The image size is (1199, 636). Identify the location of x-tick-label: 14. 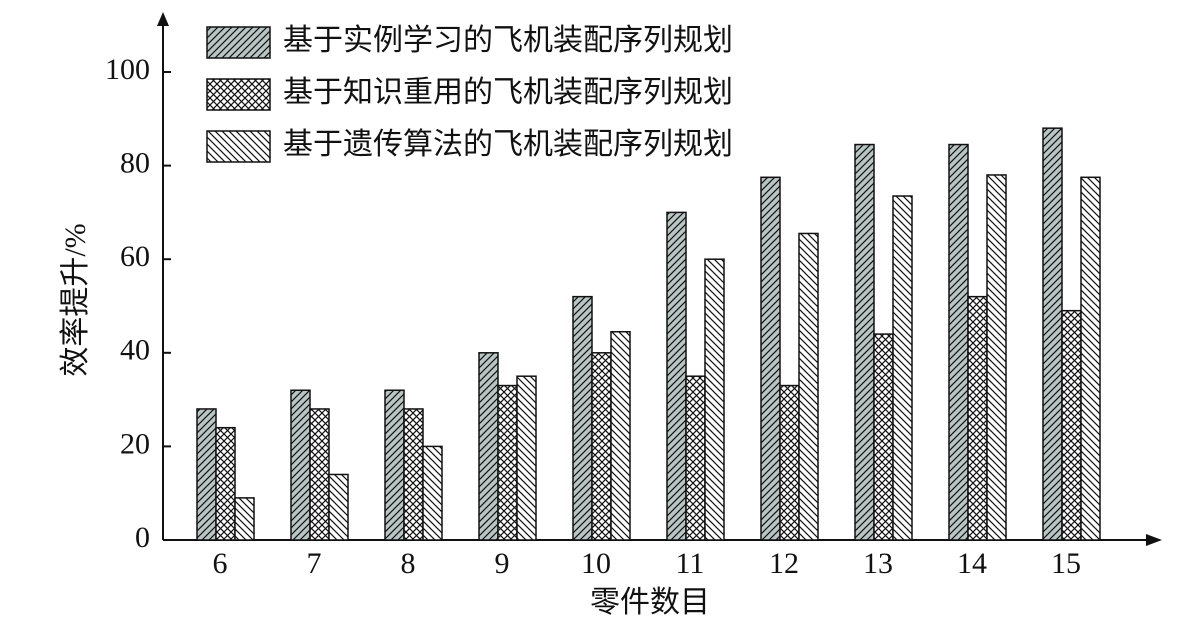
(972, 563).